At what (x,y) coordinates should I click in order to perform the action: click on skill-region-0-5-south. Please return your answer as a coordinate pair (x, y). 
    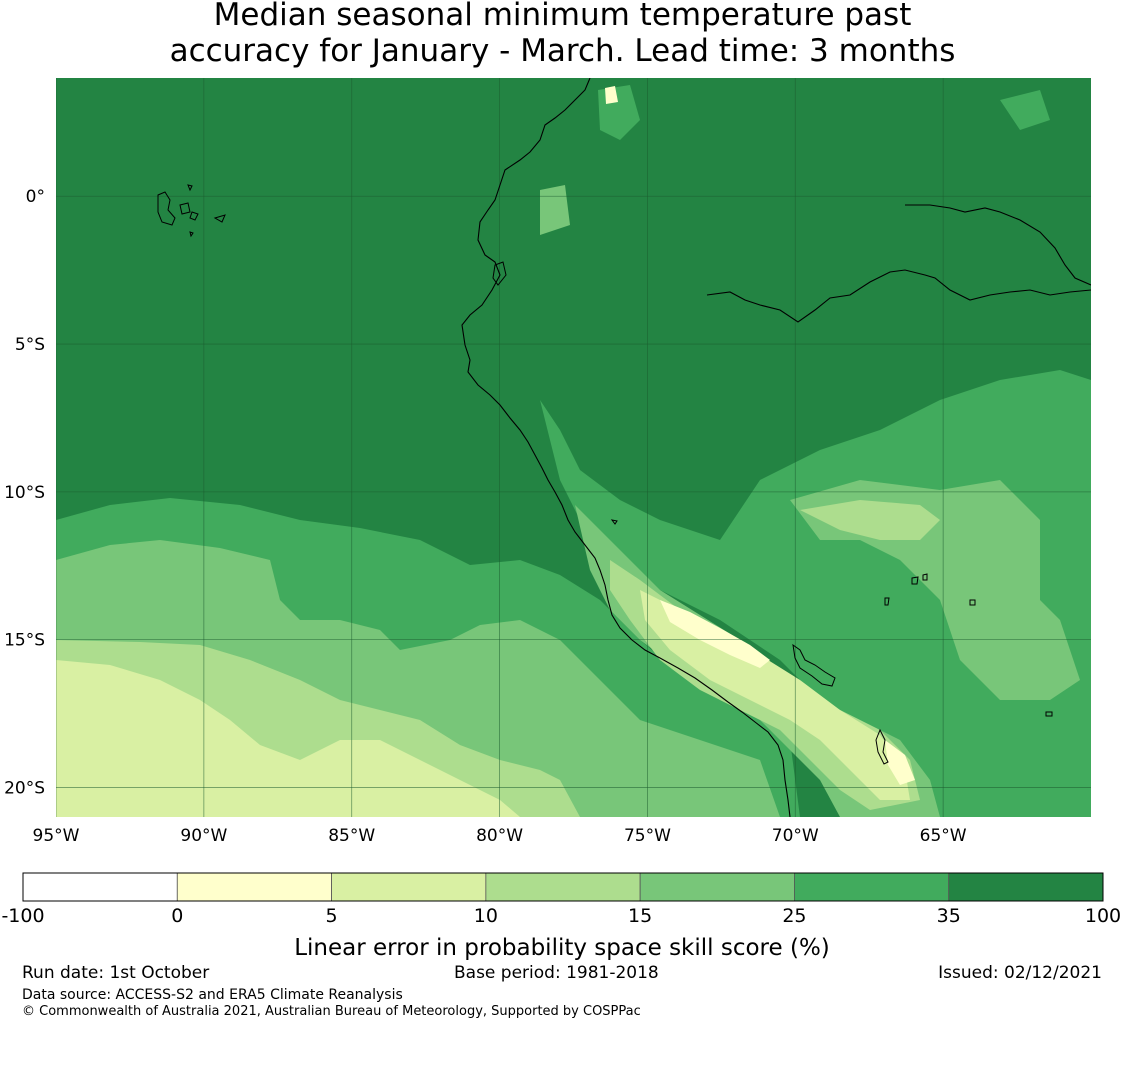
    Looking at the image, I should click on (900, 762).